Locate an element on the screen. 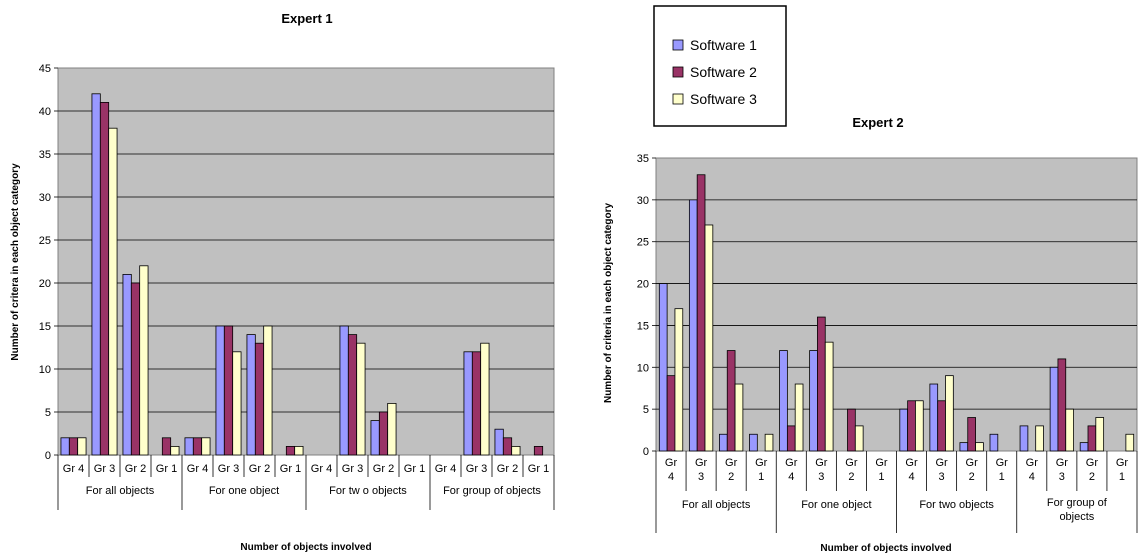 This screenshot has width=1140, height=554. chart1-ytick-label: 40 is located at coordinates (45, 112).